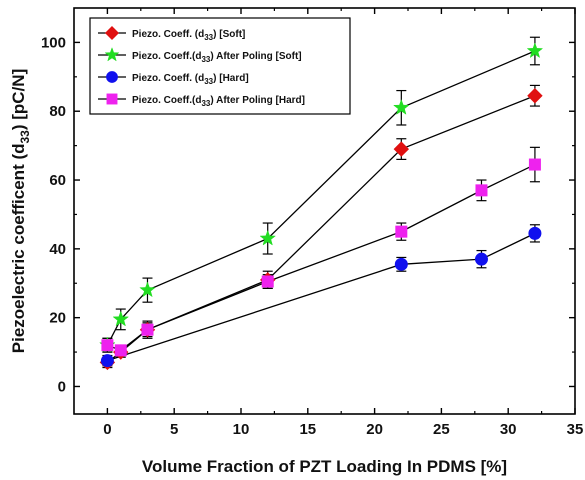  Describe the element at coordinates (112, 99) in the screenshot. I see `legend-marker-square` at that location.